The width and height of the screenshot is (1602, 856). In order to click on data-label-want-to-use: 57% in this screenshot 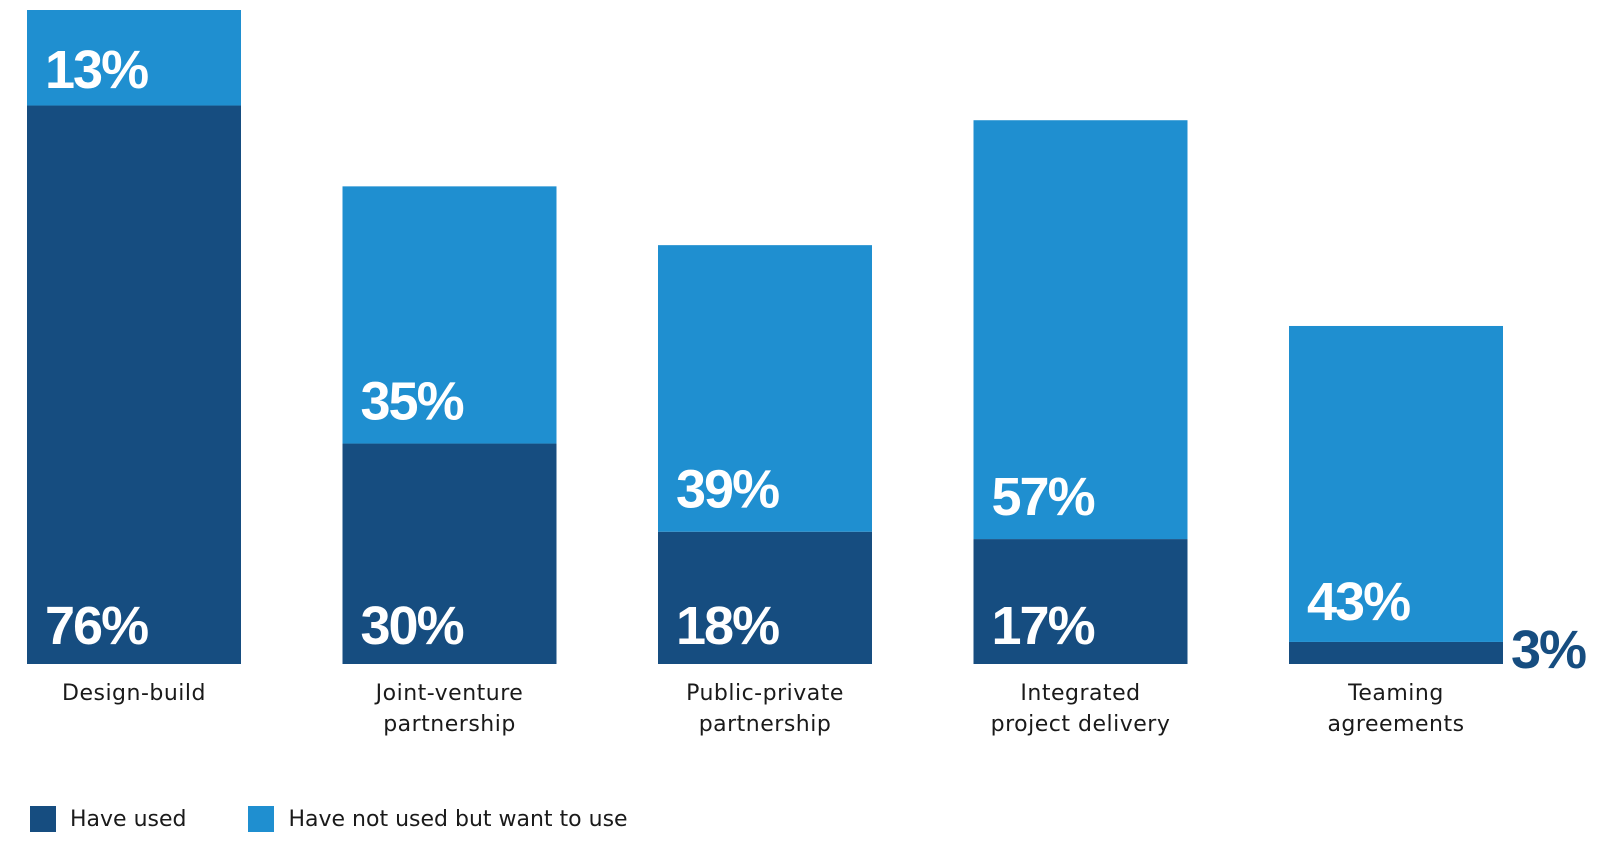, I will do `click(1043, 497)`.